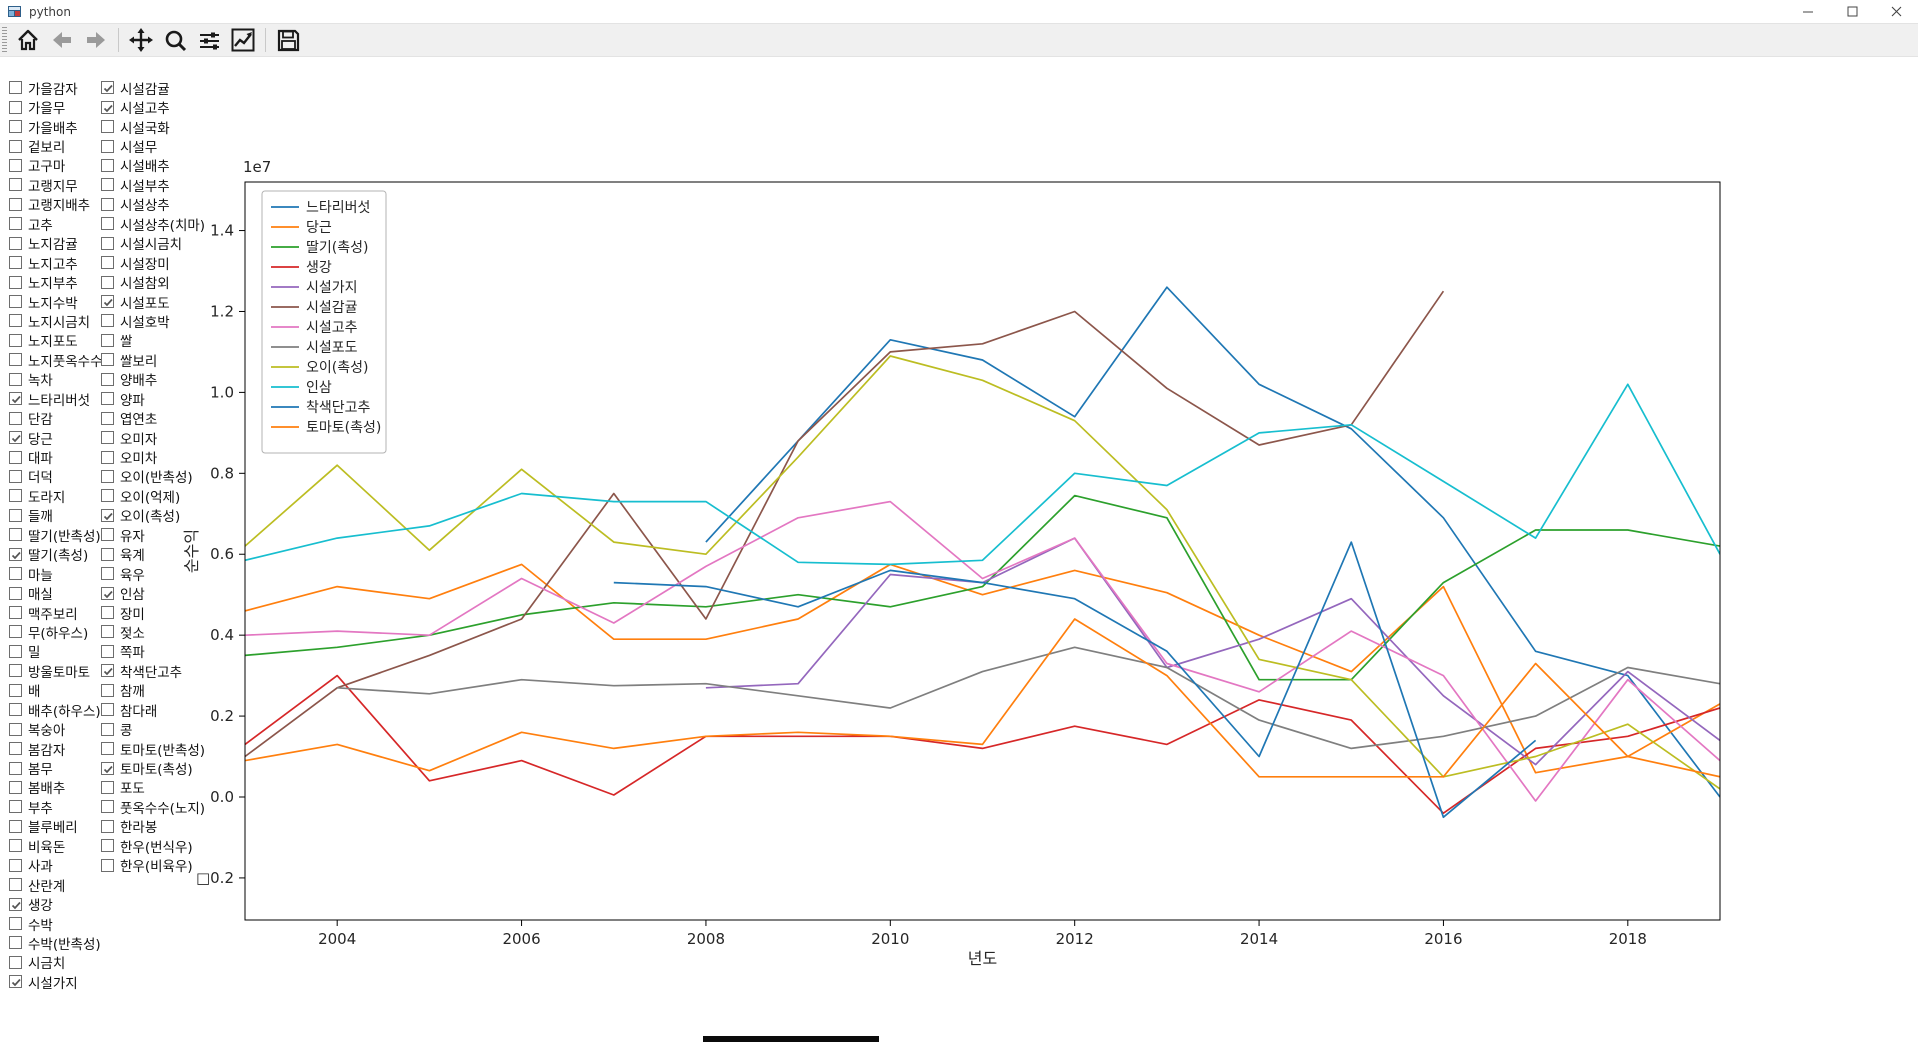 The width and height of the screenshot is (1918, 1042). What do you see at coordinates (56, 846) in the screenshot?
I see `crop-checkbox-row: 비육돈` at bounding box center [56, 846].